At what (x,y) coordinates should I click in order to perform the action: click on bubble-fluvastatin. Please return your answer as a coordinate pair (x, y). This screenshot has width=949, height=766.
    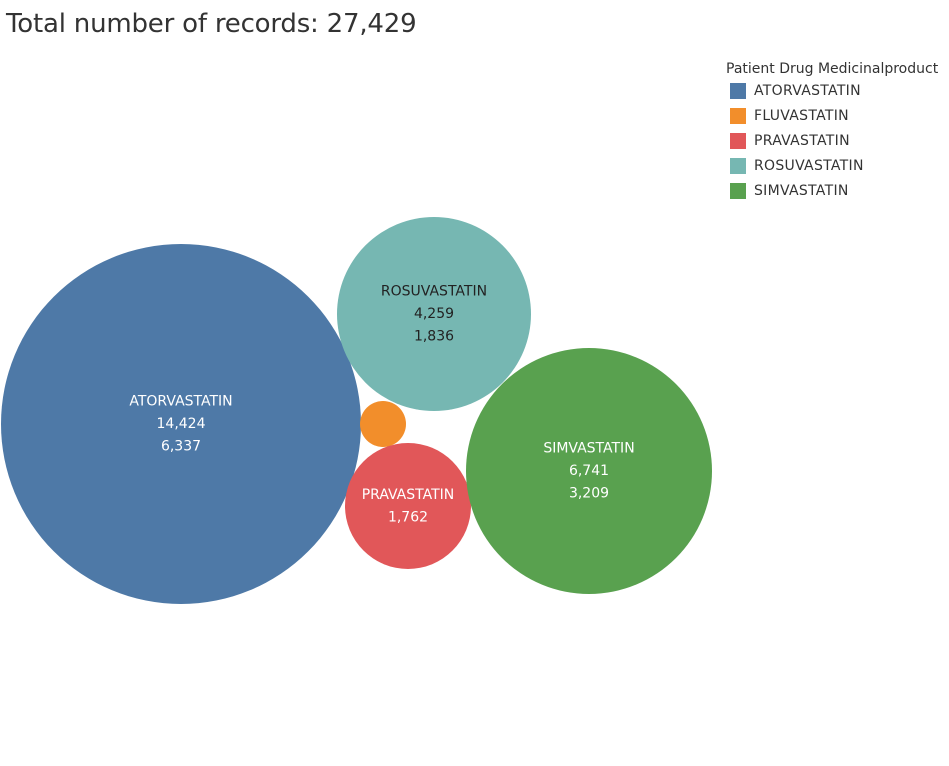
    Looking at the image, I should click on (383, 424).